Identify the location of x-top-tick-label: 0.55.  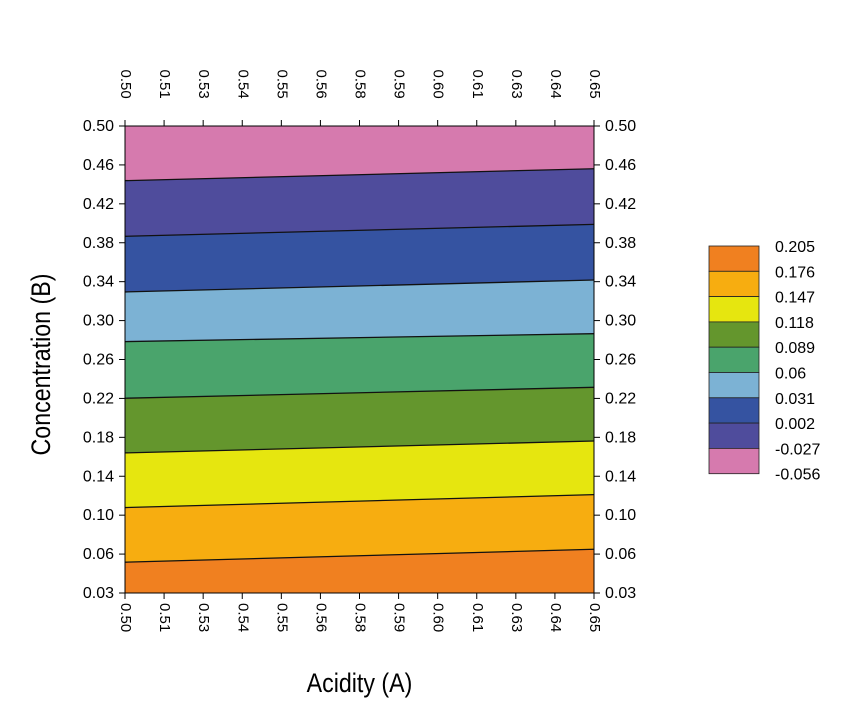
(281, 84).